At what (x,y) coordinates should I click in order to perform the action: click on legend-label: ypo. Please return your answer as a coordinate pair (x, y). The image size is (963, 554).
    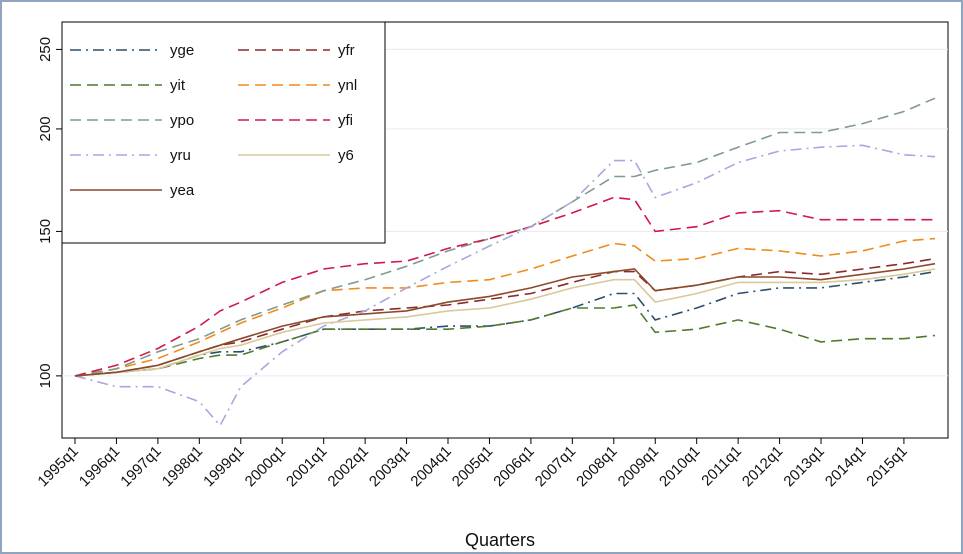
    Looking at the image, I should click on (182, 120).